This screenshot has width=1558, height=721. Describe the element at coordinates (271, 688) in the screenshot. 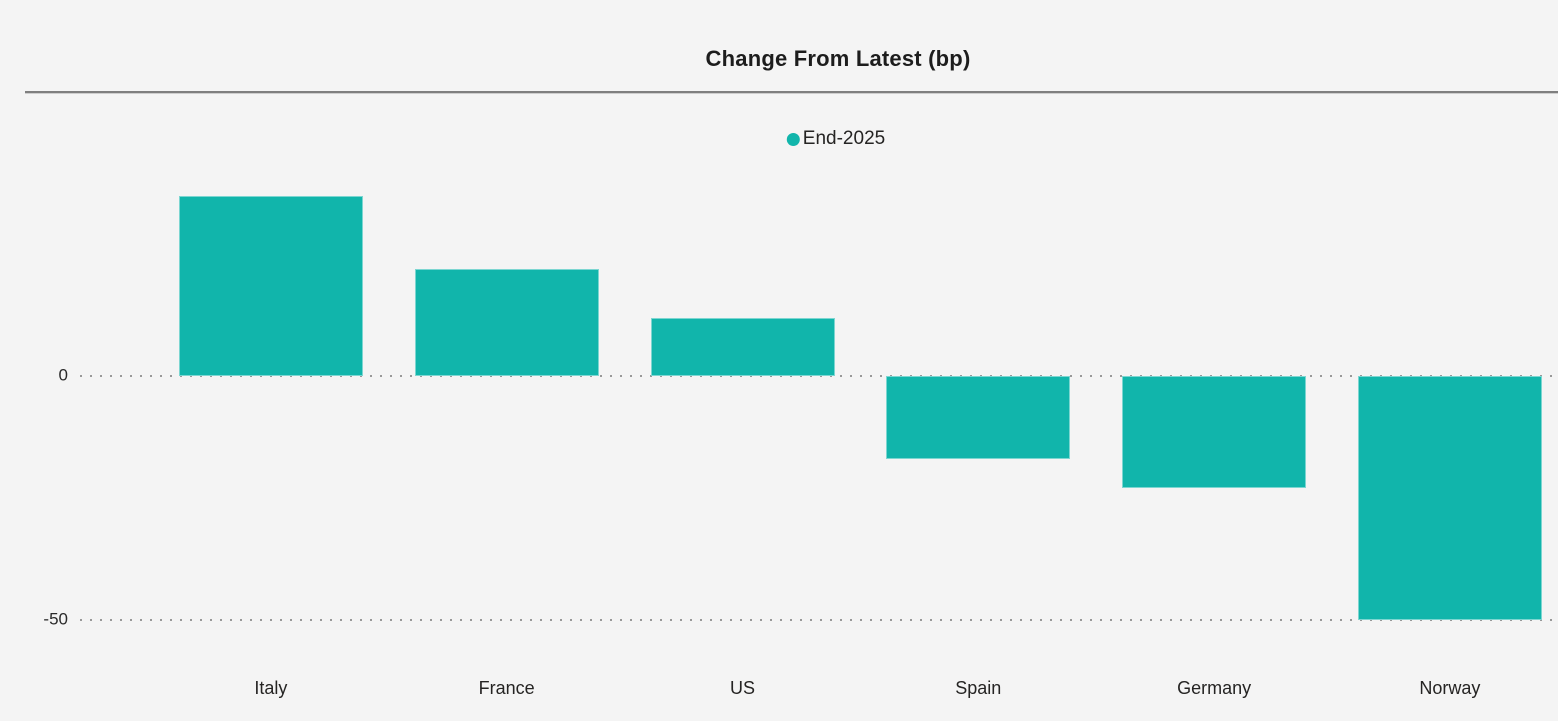

I see `x-axis-label-italy: Italy` at that location.